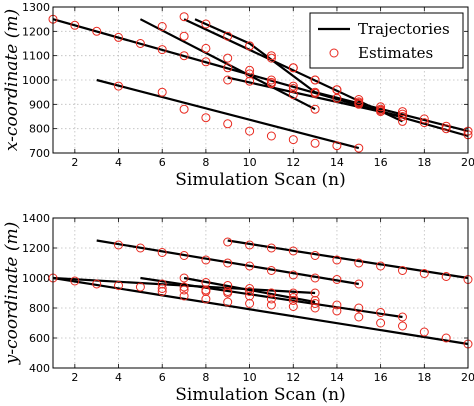 Image resolution: width=474 pixels, height=406 pixels. Describe the element at coordinates (39, 104) in the screenshot. I see `y-tick-label: 900` at that location.